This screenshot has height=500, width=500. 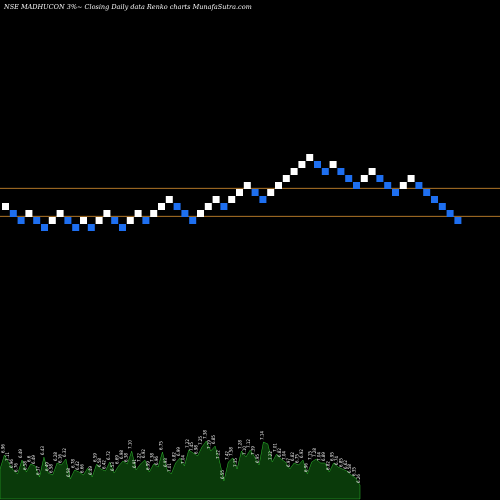 What do you see at coordinates (209, 444) in the screenshot?
I see `volume-value-label: 7.19` at bounding box center [209, 444].